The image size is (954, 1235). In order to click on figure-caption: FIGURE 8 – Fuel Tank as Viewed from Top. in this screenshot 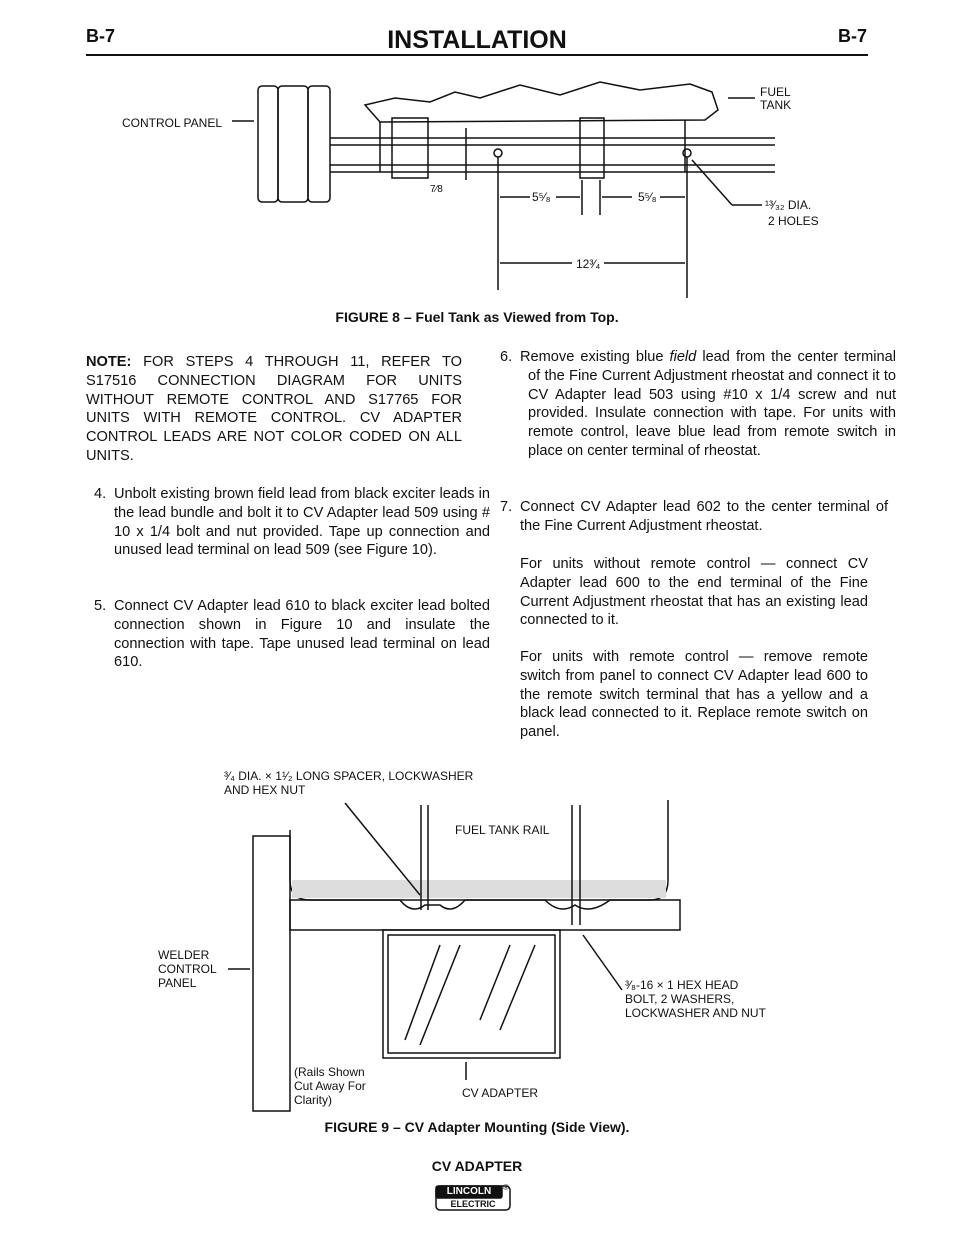, I will do `click(477, 317)`.